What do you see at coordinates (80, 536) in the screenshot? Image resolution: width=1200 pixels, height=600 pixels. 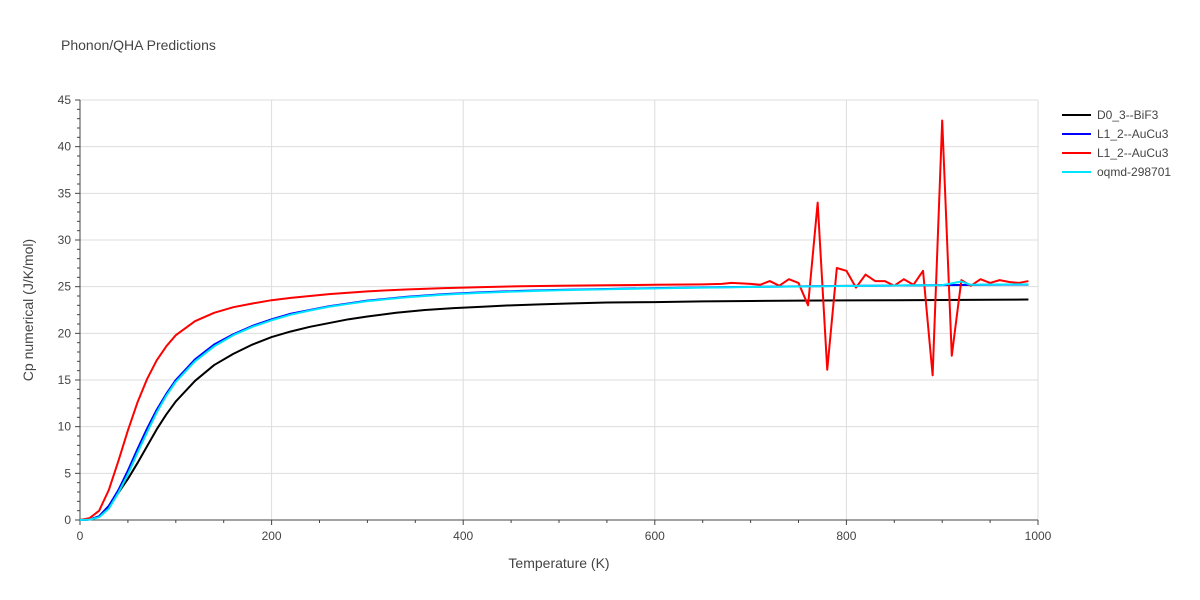 I see `x-tick-label: 0` at bounding box center [80, 536].